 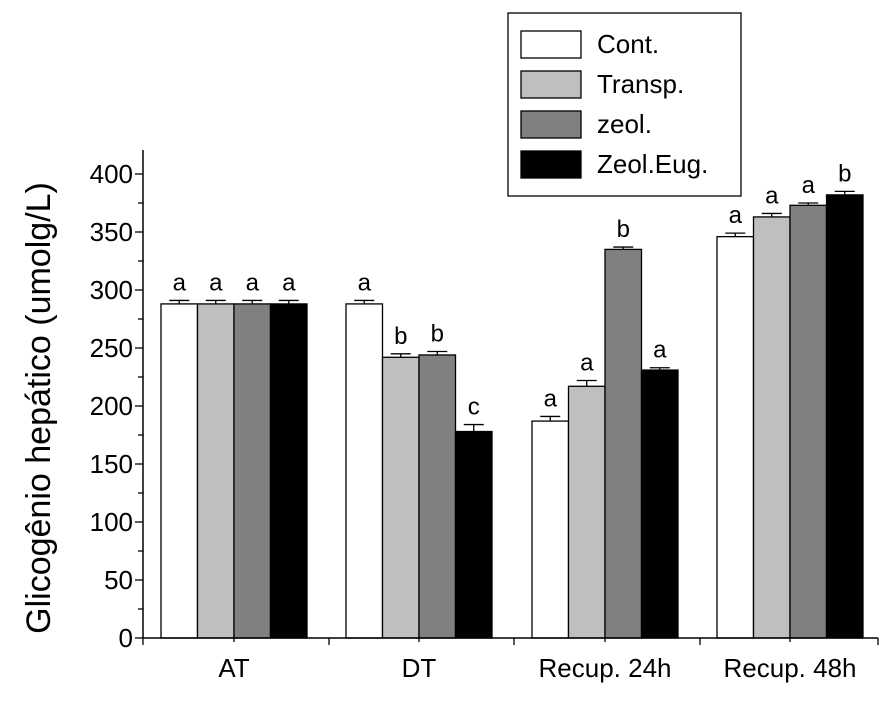 I want to click on legend-label-3: Zeol.Eug., so click(x=652, y=164).